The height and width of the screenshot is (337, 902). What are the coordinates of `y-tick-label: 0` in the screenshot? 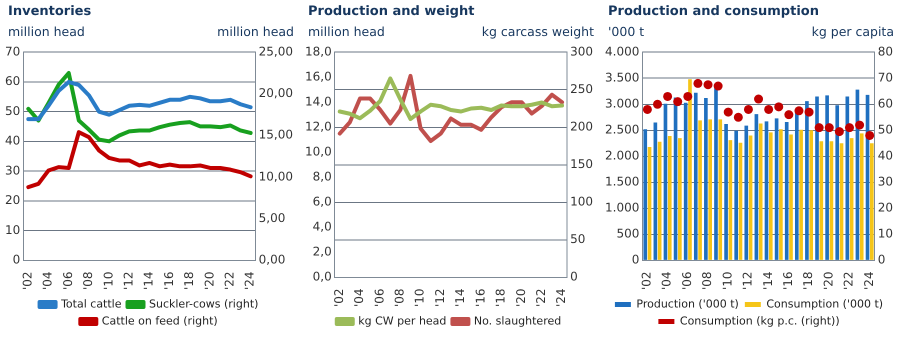 It's located at (16, 259).